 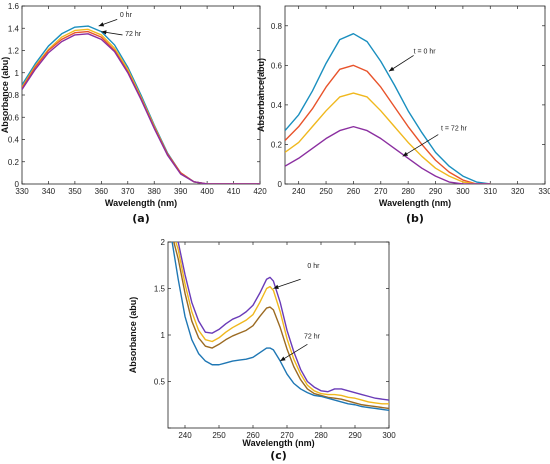 I want to click on annotation-text: t = 0 hr, so click(x=425, y=51).